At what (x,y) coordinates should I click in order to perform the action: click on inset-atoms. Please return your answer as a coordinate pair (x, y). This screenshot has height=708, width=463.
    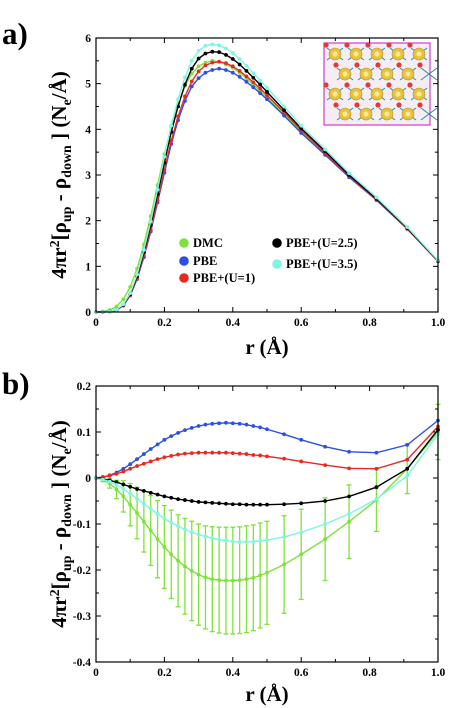
    Looking at the image, I should click on (380, 81).